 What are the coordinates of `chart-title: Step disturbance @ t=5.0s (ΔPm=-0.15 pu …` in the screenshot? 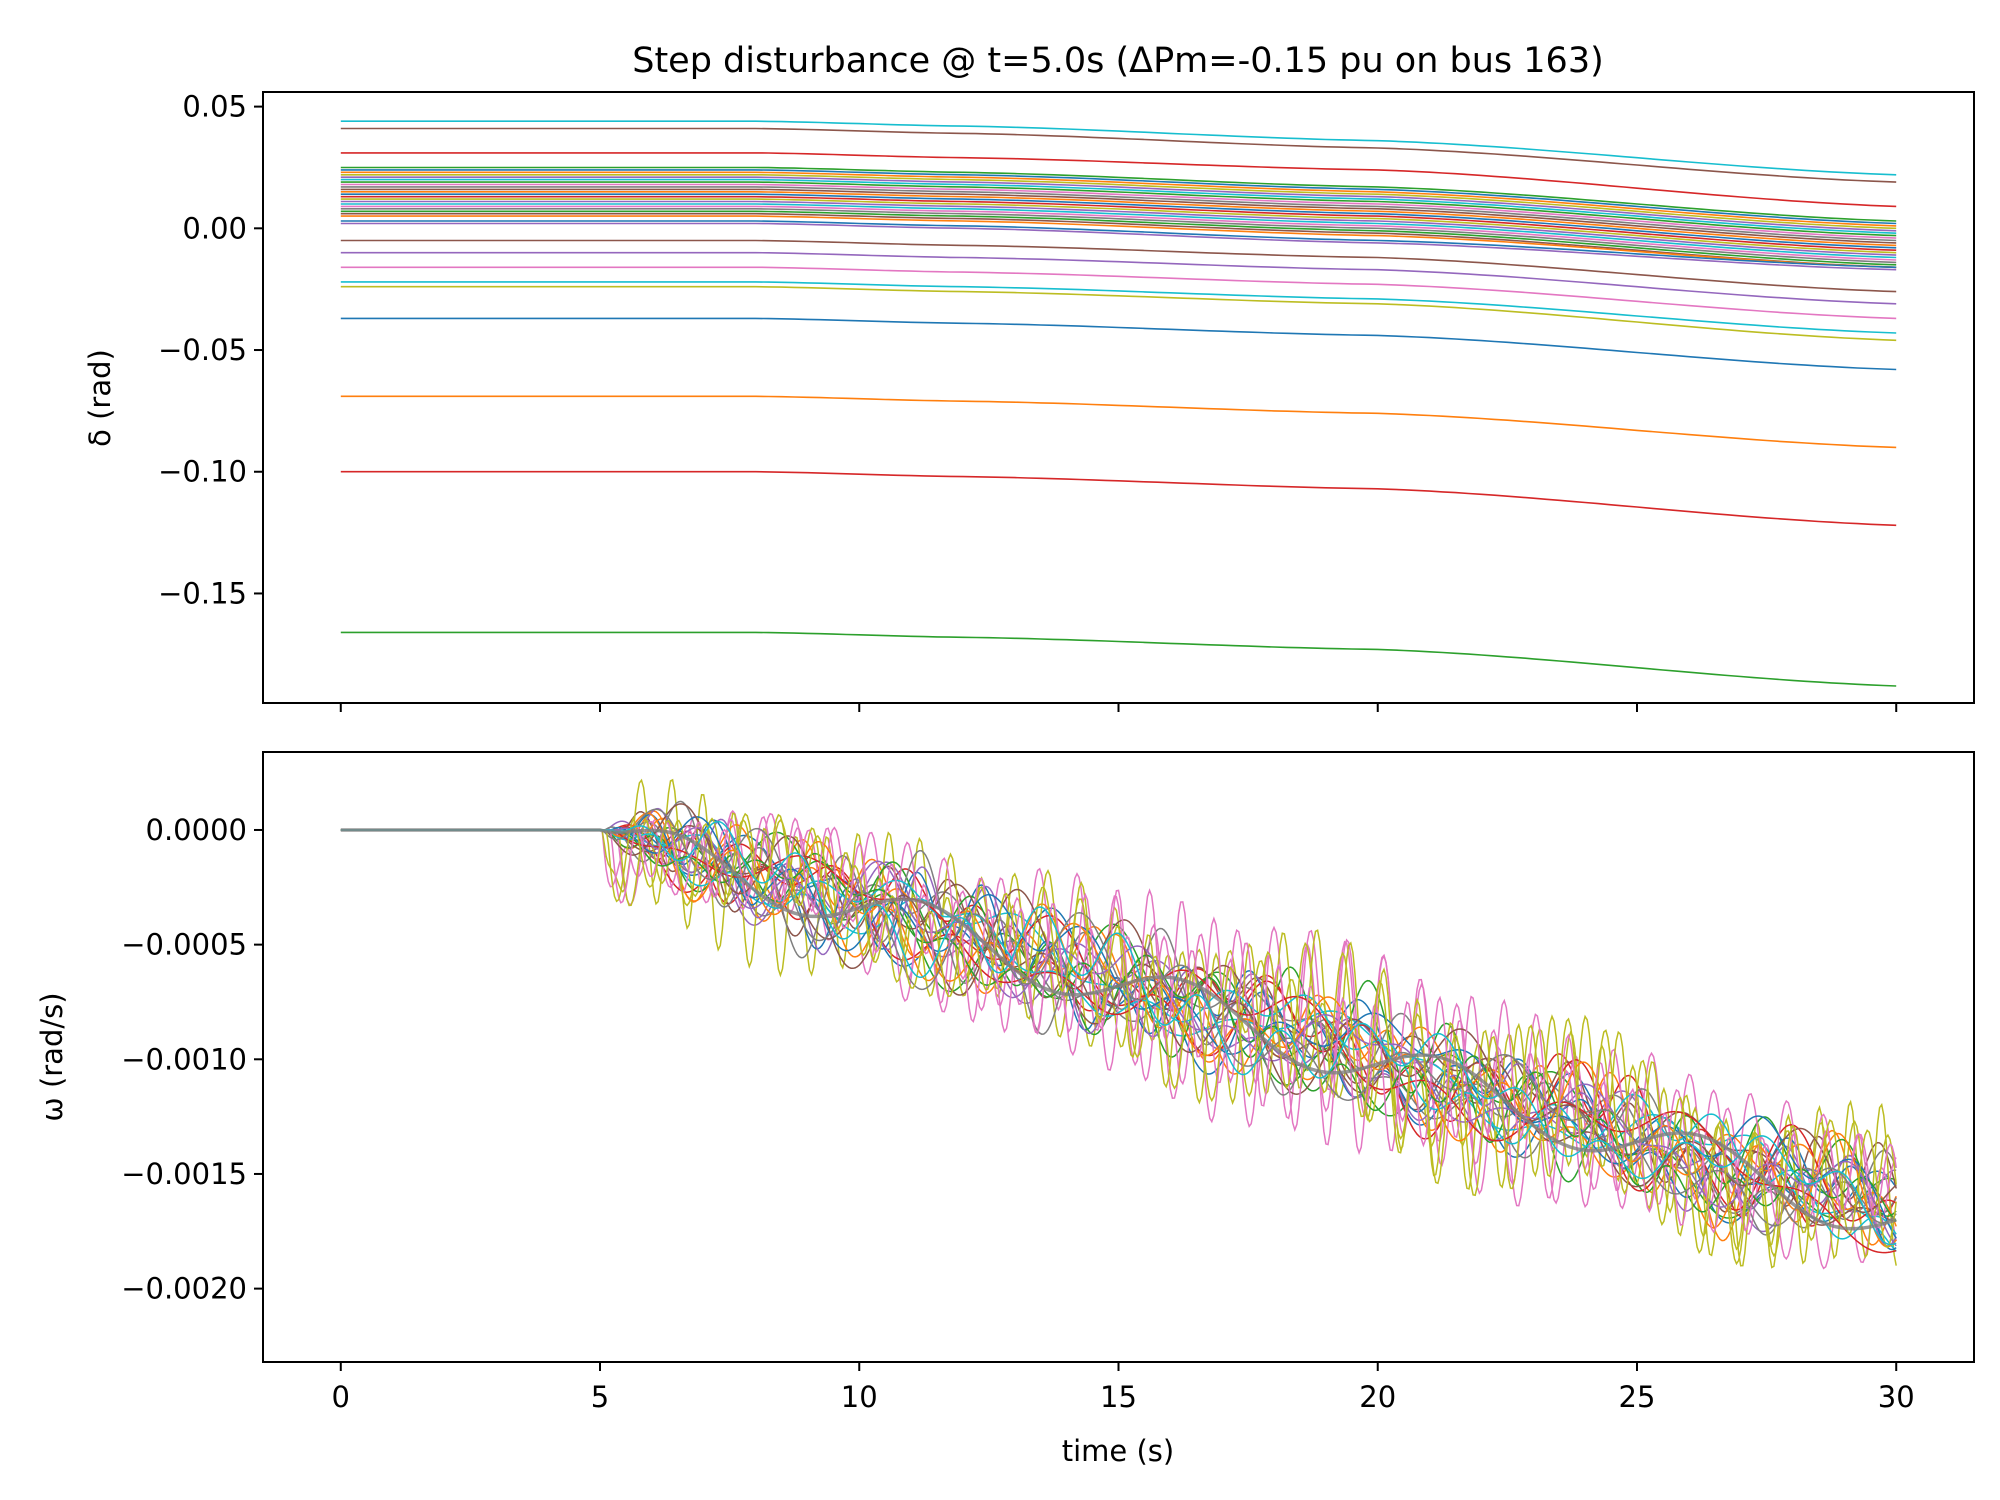 It's located at (1118, 61).